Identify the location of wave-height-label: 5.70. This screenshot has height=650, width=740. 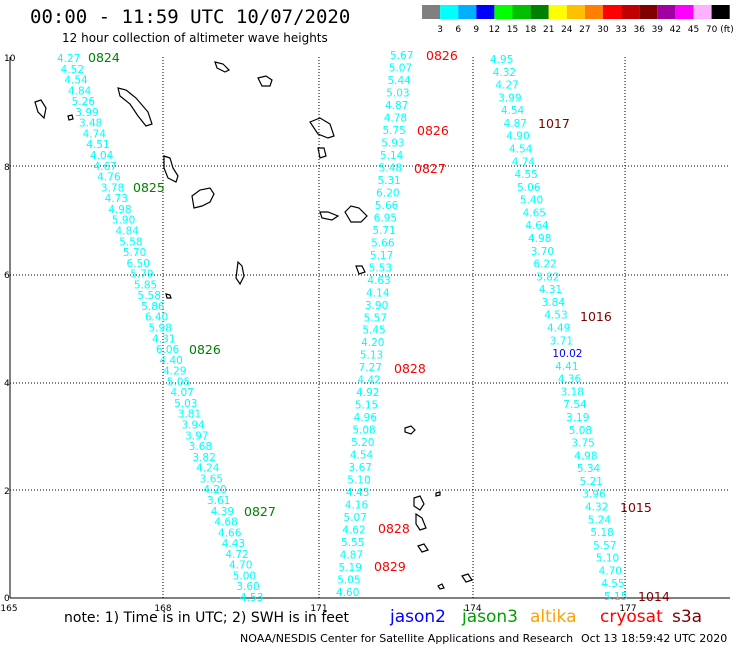
(134, 253).